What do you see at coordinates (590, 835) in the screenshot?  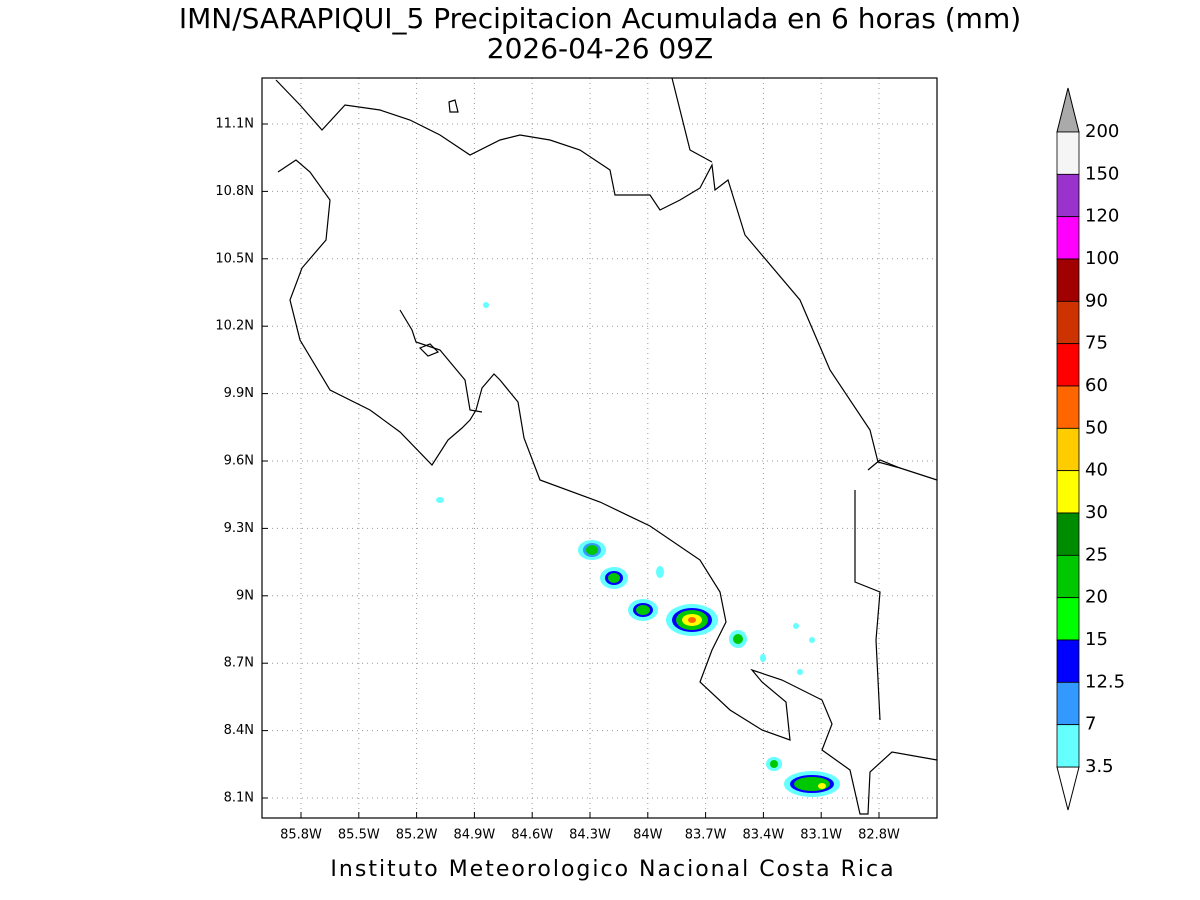 I see `lon-tick-label: 84.3W` at bounding box center [590, 835].